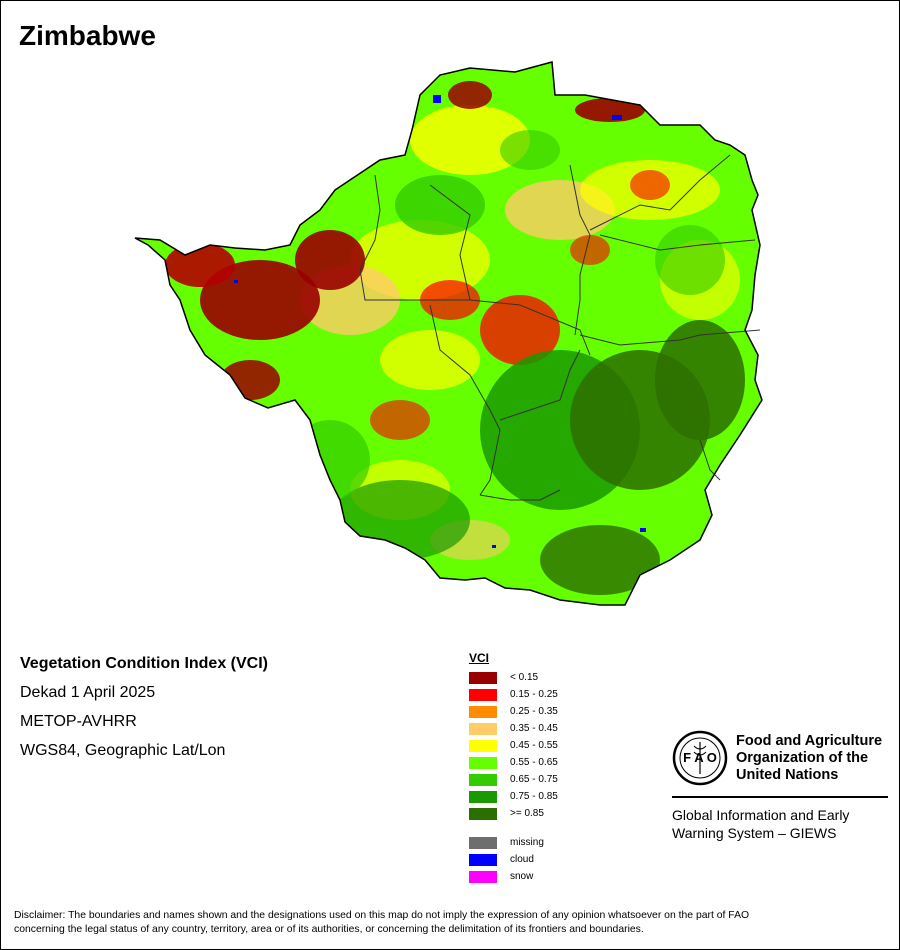 The image size is (900, 950). Describe the element at coordinates (754, 833) in the screenshot. I see `giews-line-2: Warning System – GIEWS` at that location.